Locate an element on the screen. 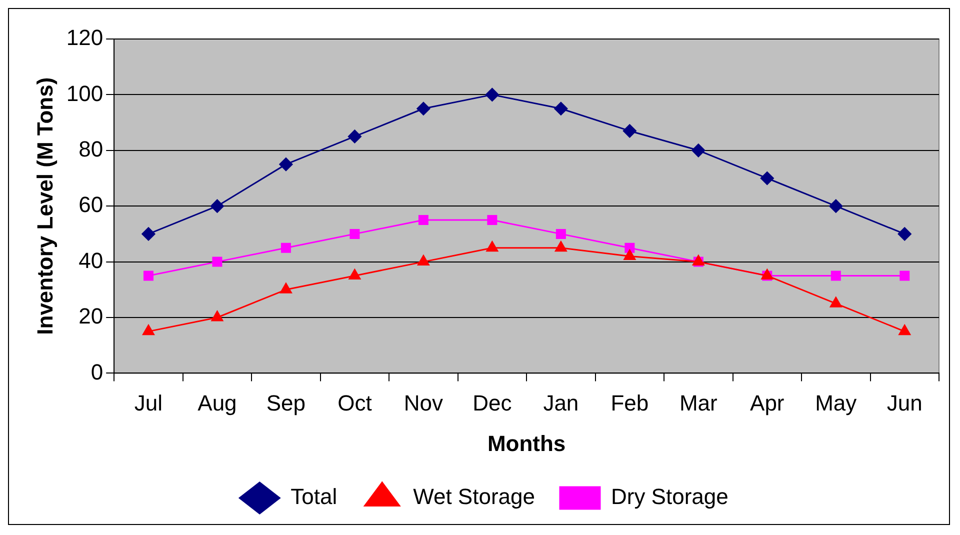 This screenshot has height=535, width=960. y-axis-title: Inventory Level (M Tons) is located at coordinates (45, 206).